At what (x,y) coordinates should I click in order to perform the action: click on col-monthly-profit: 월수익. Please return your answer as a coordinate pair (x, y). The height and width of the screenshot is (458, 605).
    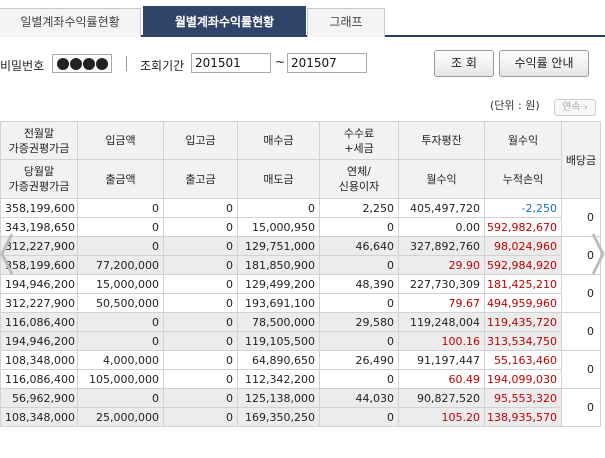
    Looking at the image, I should click on (523, 140).